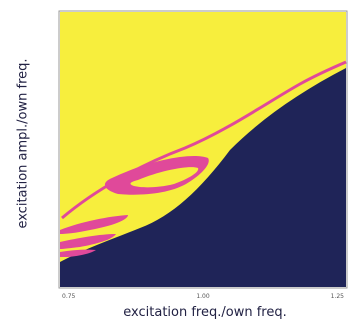  I want to click on x-tick-label: 1.00, so click(203, 296).